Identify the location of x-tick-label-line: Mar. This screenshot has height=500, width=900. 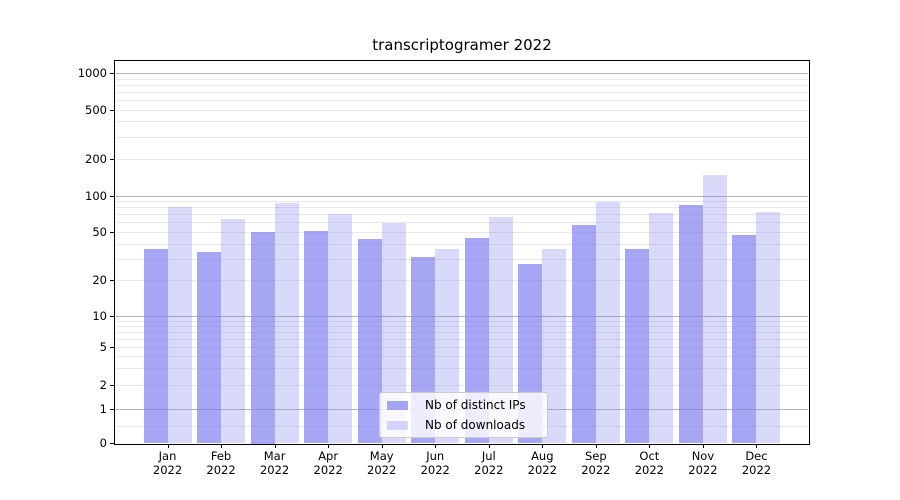
(274, 456).